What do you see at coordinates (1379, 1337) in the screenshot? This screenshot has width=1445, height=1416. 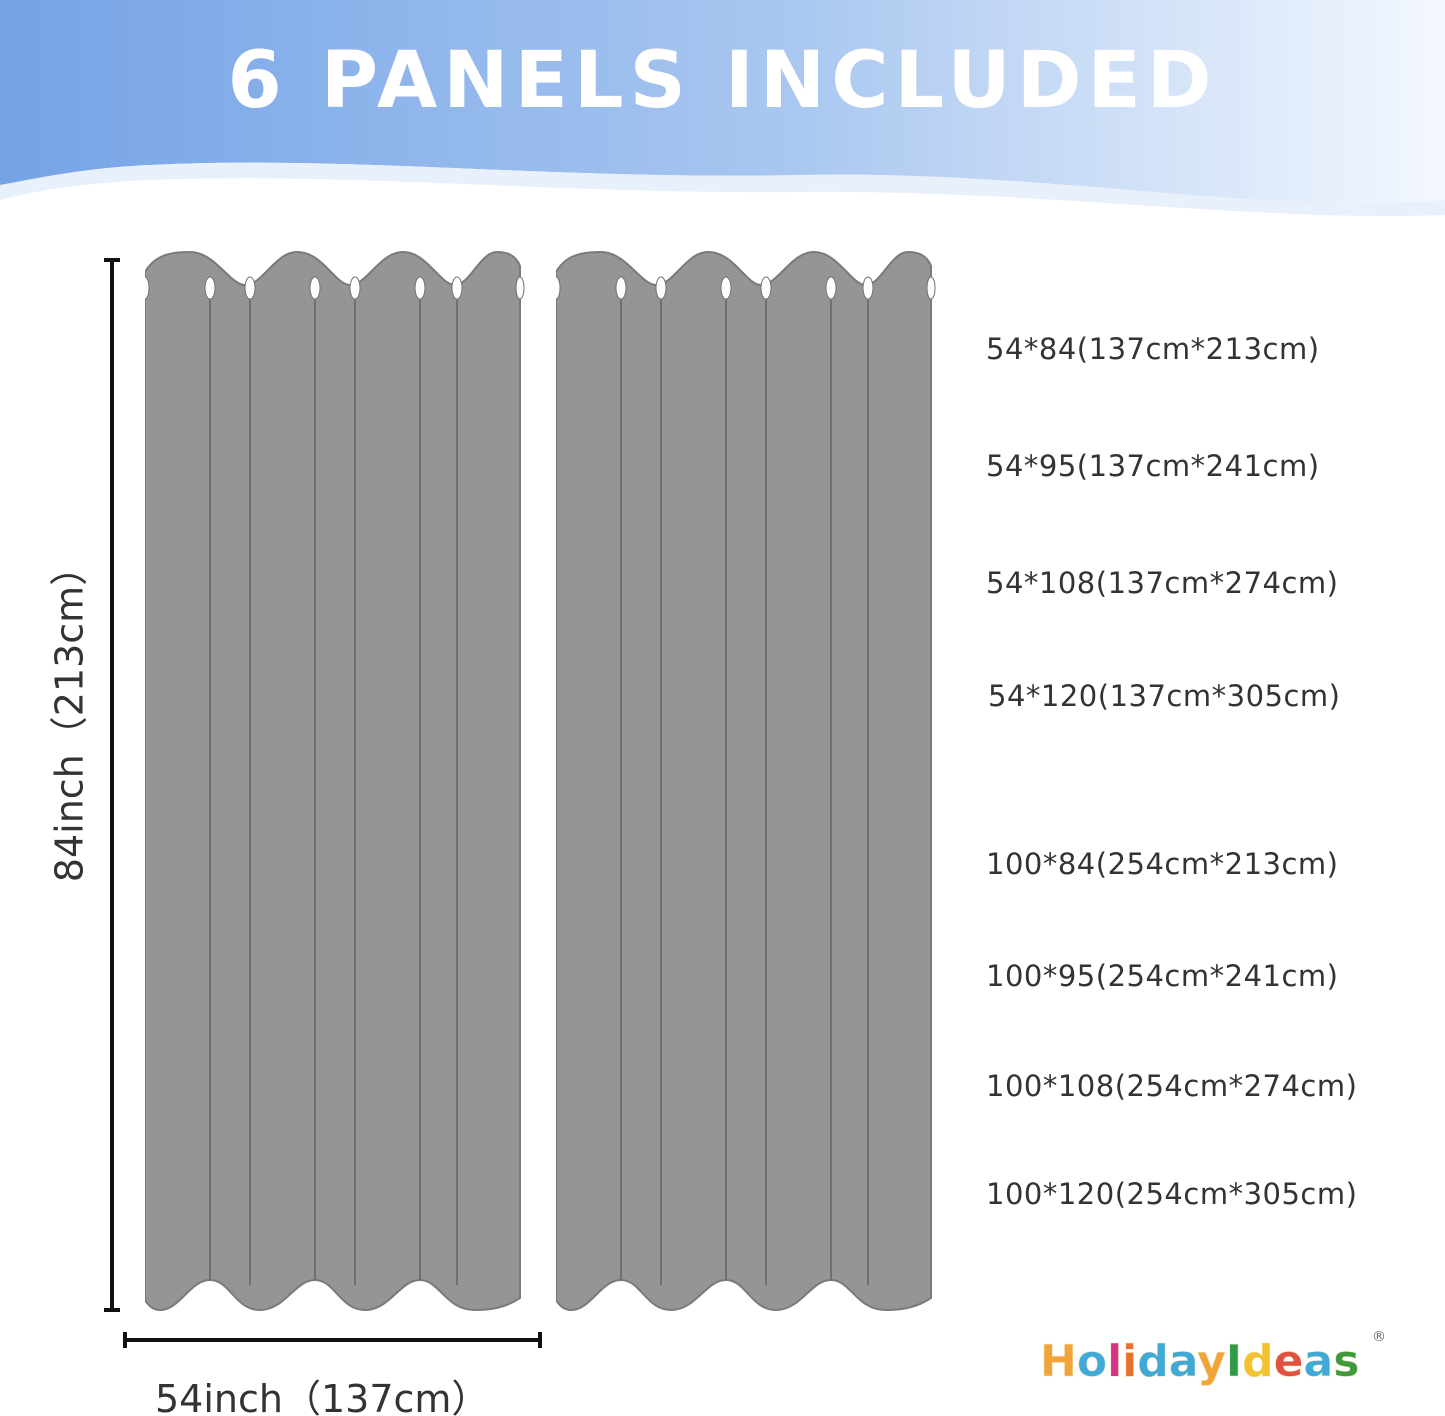 I see `registered-mark: ®` at bounding box center [1379, 1337].